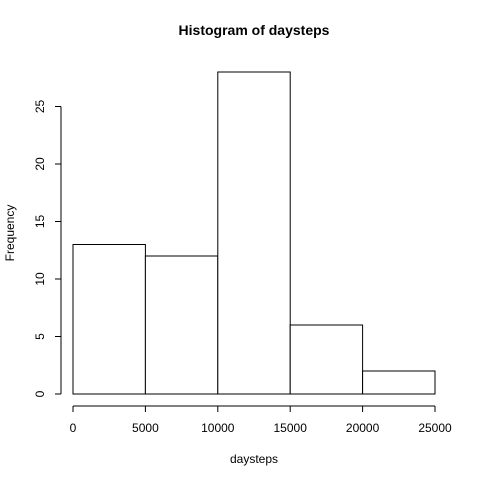  Describe the element at coordinates (40, 107) in the screenshot. I see `y-tick-label-5: 25` at that location.